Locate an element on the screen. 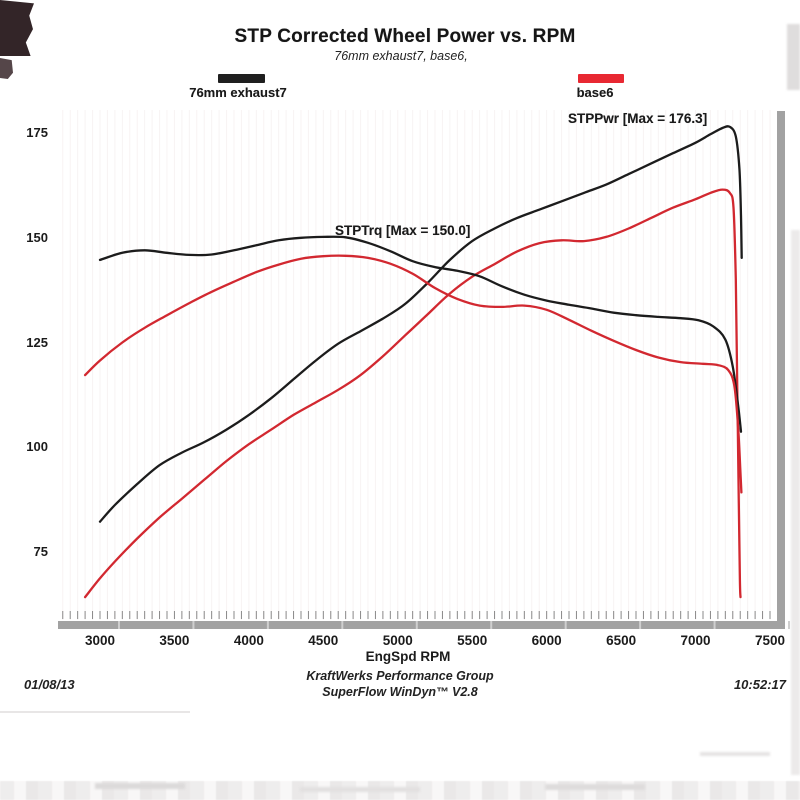 This screenshot has height=800, width=800. y-tick-label: 75 is located at coordinates (40, 552).